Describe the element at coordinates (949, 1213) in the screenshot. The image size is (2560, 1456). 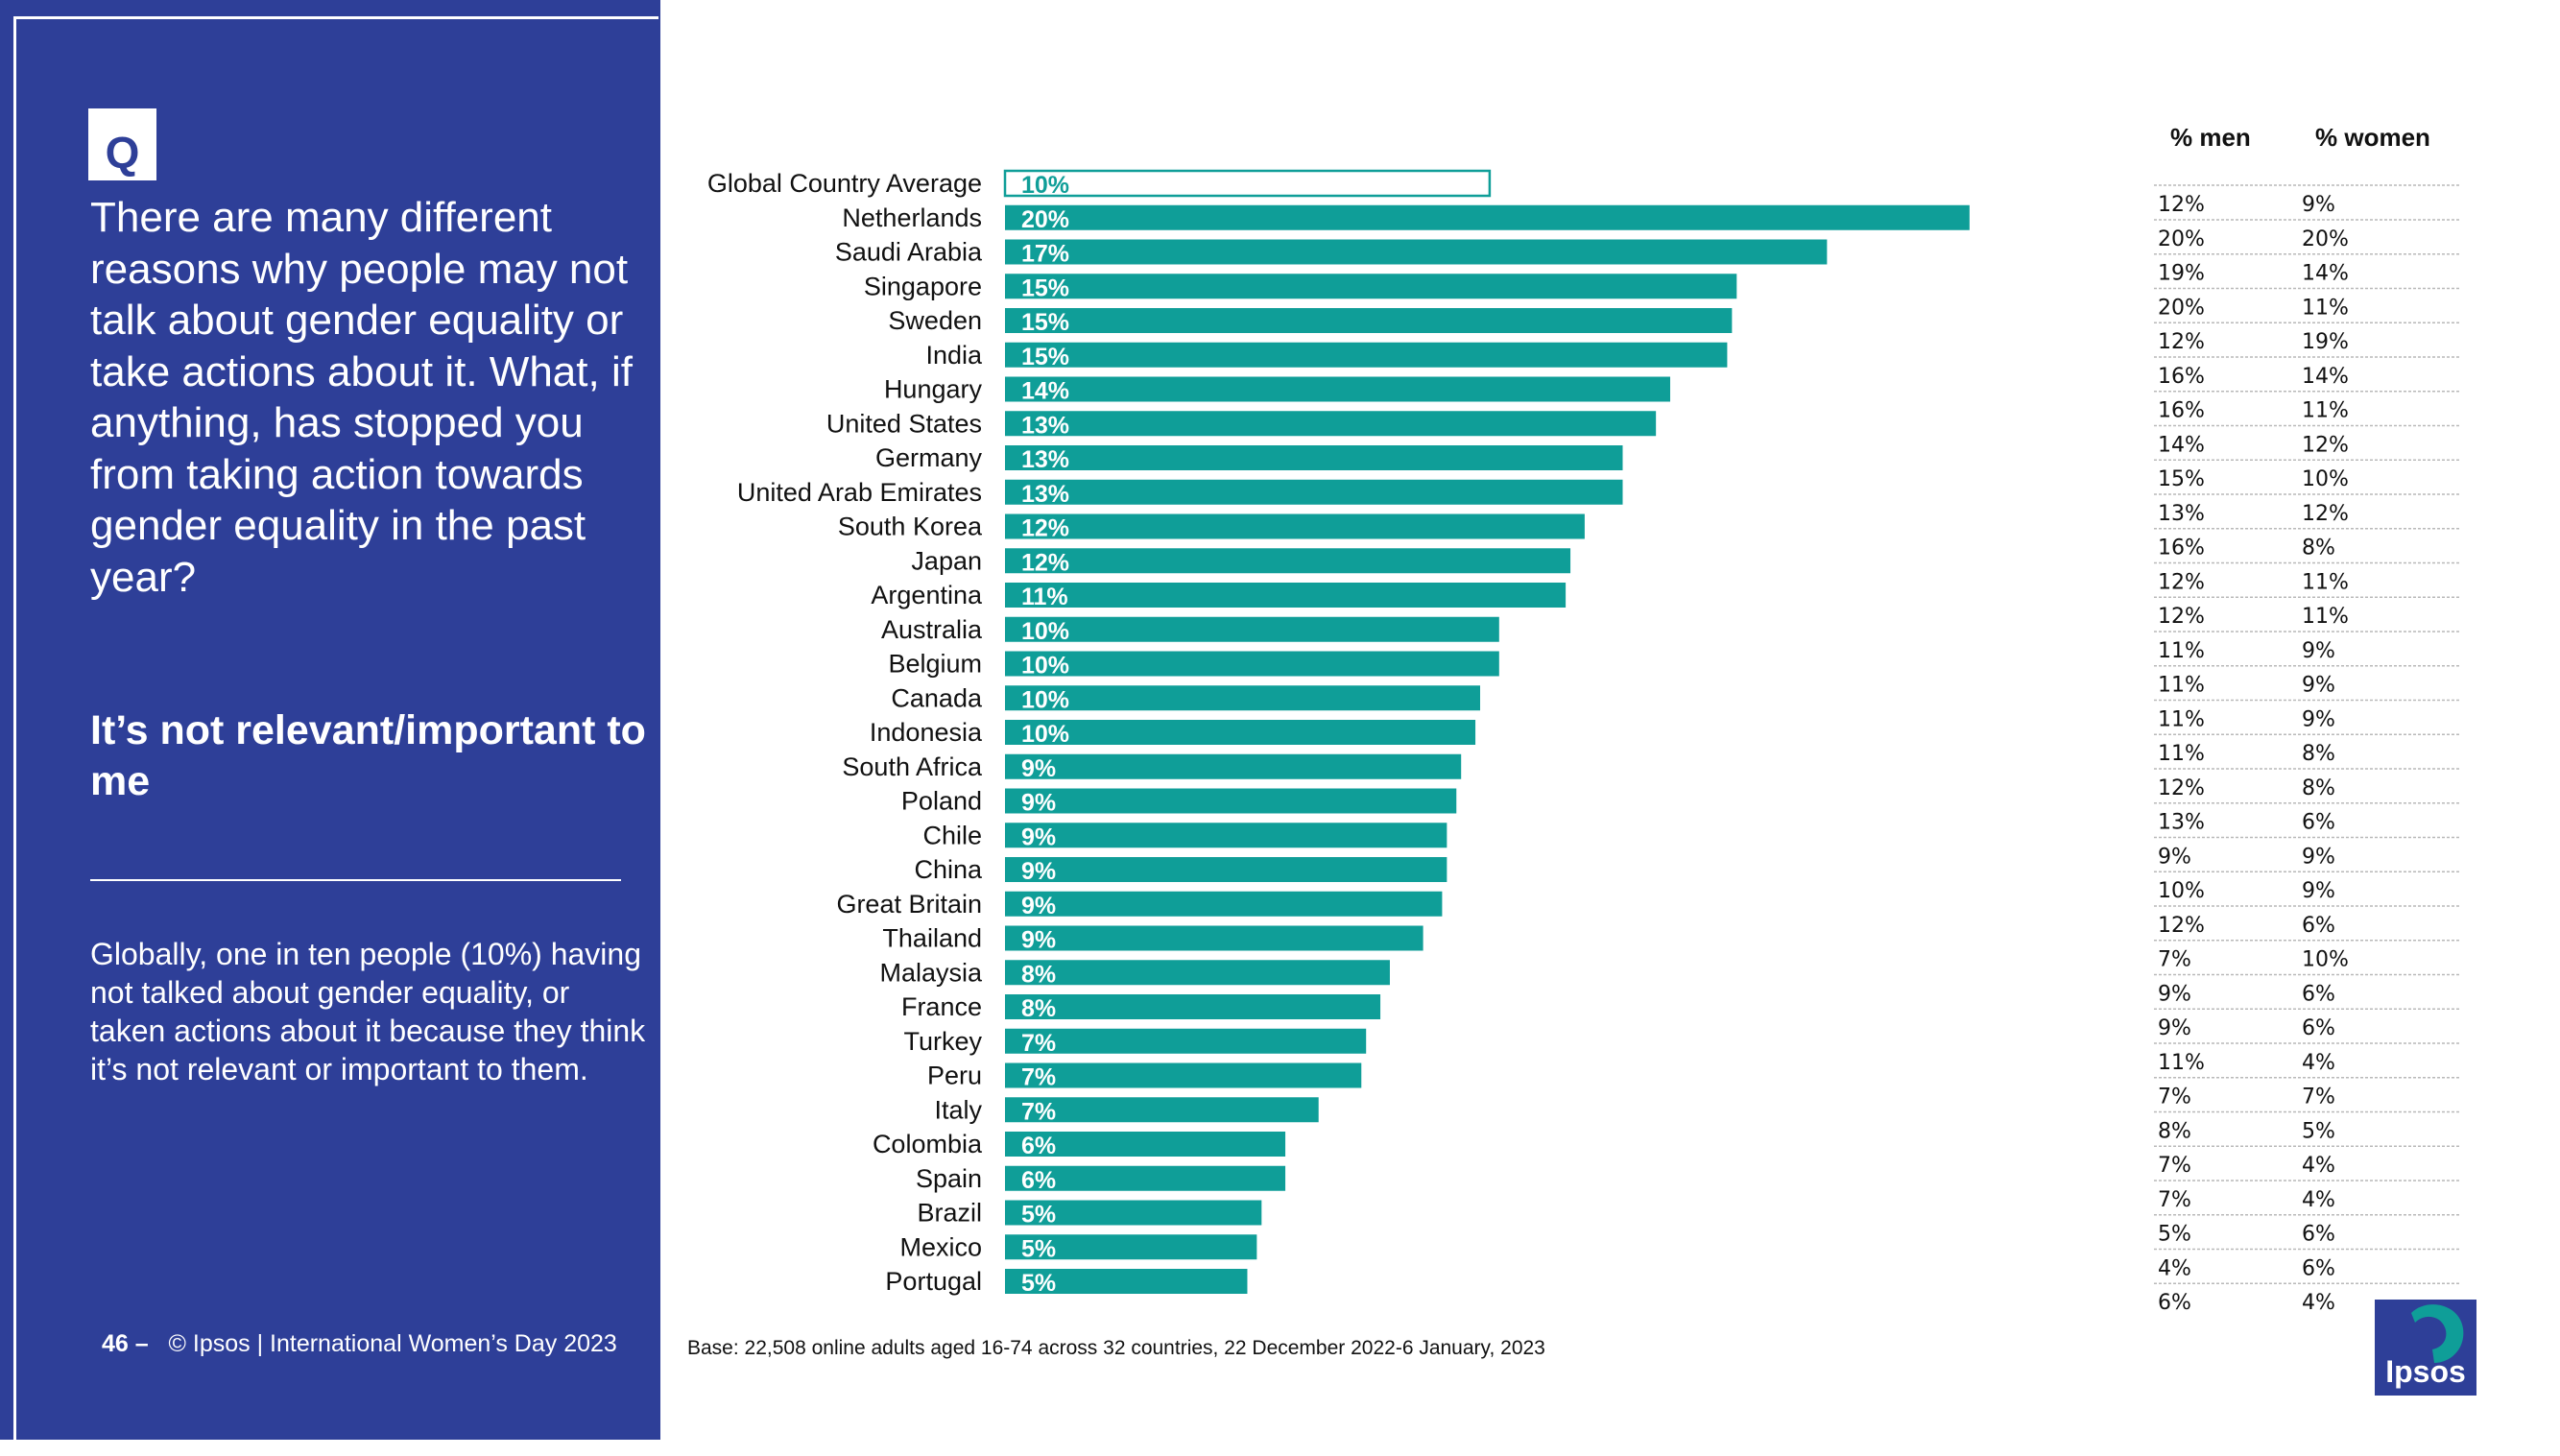
I see `category-label: Brazil` at that location.